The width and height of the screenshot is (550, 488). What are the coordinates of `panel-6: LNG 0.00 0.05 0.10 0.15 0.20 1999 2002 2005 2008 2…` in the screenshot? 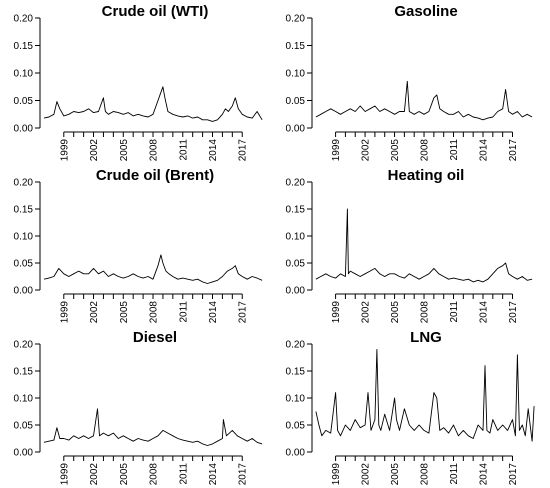 It's located at (410, 407).